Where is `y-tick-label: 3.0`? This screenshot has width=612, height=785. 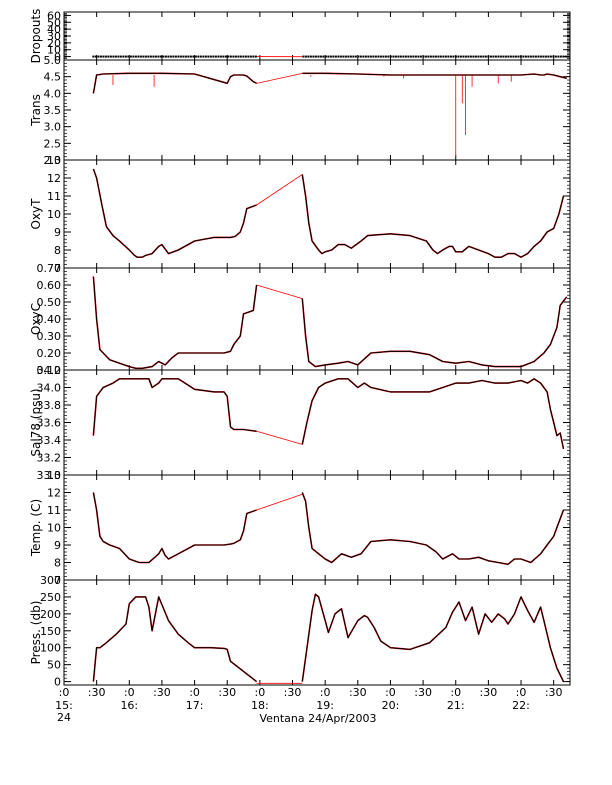 y-tick-label: 3.0 is located at coordinates (53, 127).